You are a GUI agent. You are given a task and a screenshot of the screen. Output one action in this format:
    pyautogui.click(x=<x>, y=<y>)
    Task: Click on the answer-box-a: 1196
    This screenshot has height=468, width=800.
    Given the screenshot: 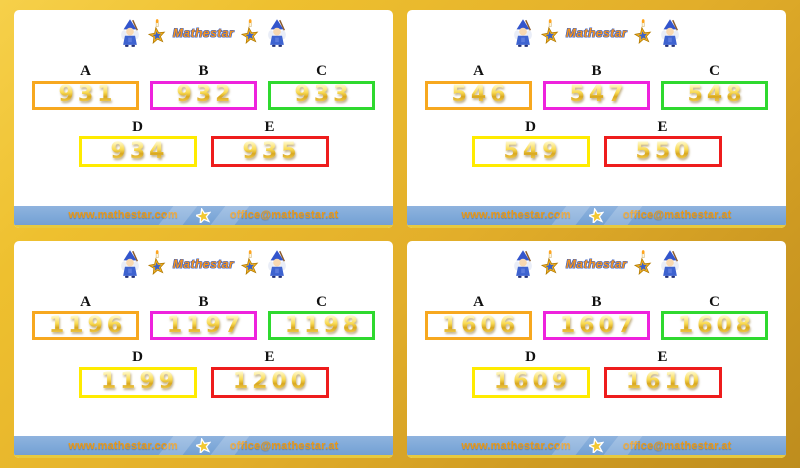 What is the action you would take?
    pyautogui.click(x=85, y=325)
    